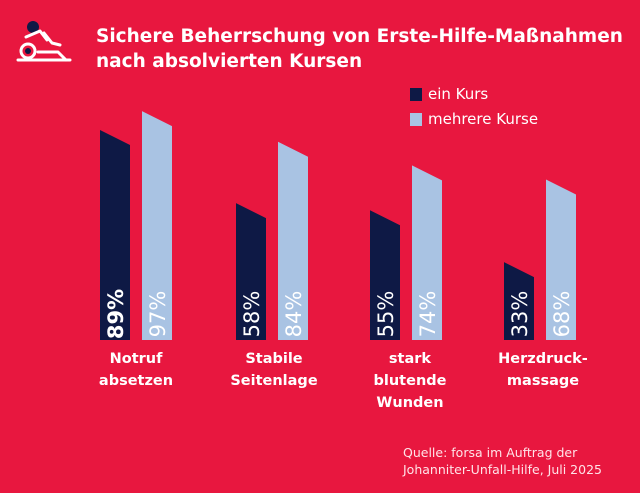 Image resolution: width=640 pixels, height=493 pixels. I want to click on category-label-3: stark blutende Wunden, so click(410, 381).